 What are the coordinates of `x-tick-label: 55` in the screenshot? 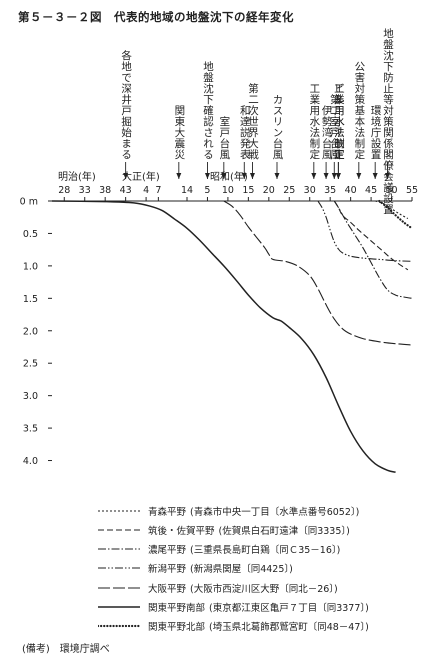 It's located at (412, 190).